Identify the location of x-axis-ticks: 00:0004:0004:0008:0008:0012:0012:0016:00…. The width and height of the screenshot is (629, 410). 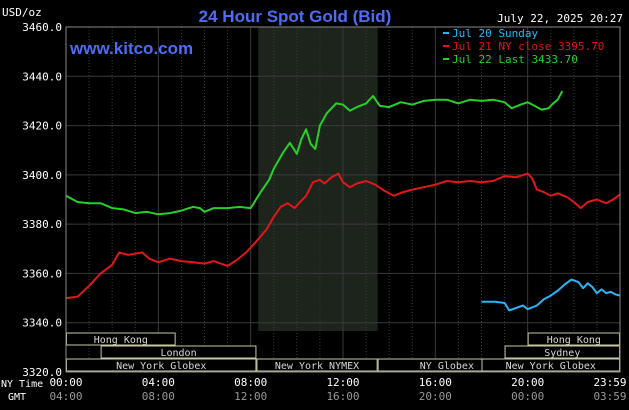
(337, 389).